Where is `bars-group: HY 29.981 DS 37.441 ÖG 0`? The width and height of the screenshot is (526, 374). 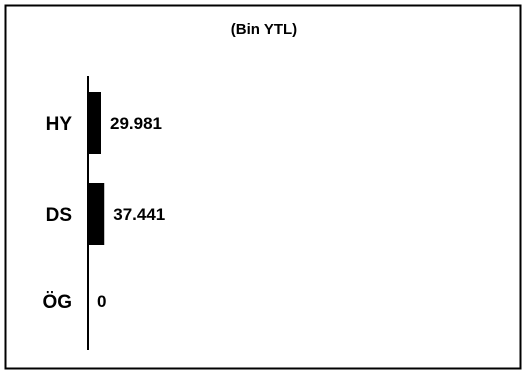
bars-group: HY 29.981 DS 37.441 ÖG 0 is located at coordinates (103, 202).